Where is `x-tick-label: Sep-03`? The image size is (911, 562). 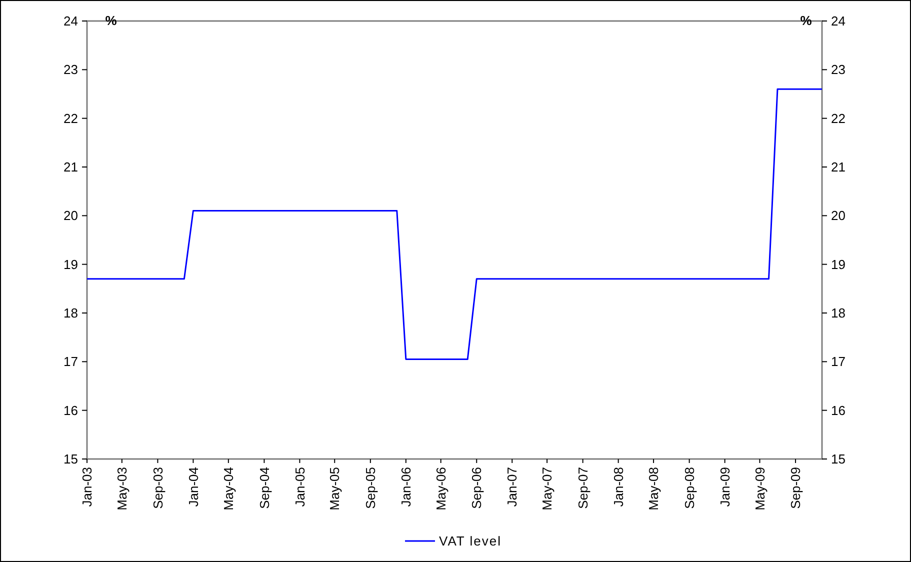 x-tick-label: Sep-03 is located at coordinates (158, 488).